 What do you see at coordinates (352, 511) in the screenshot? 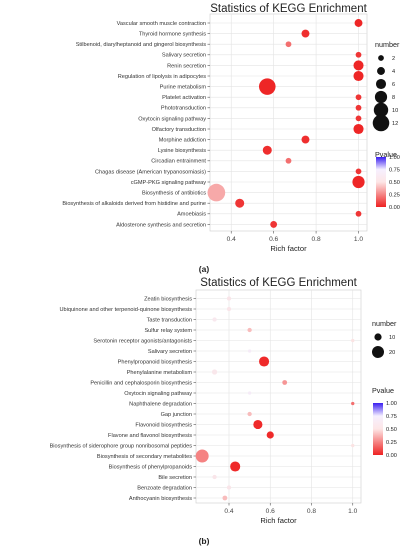
I see `x-tick-label: 1.0` at bounding box center [352, 511].